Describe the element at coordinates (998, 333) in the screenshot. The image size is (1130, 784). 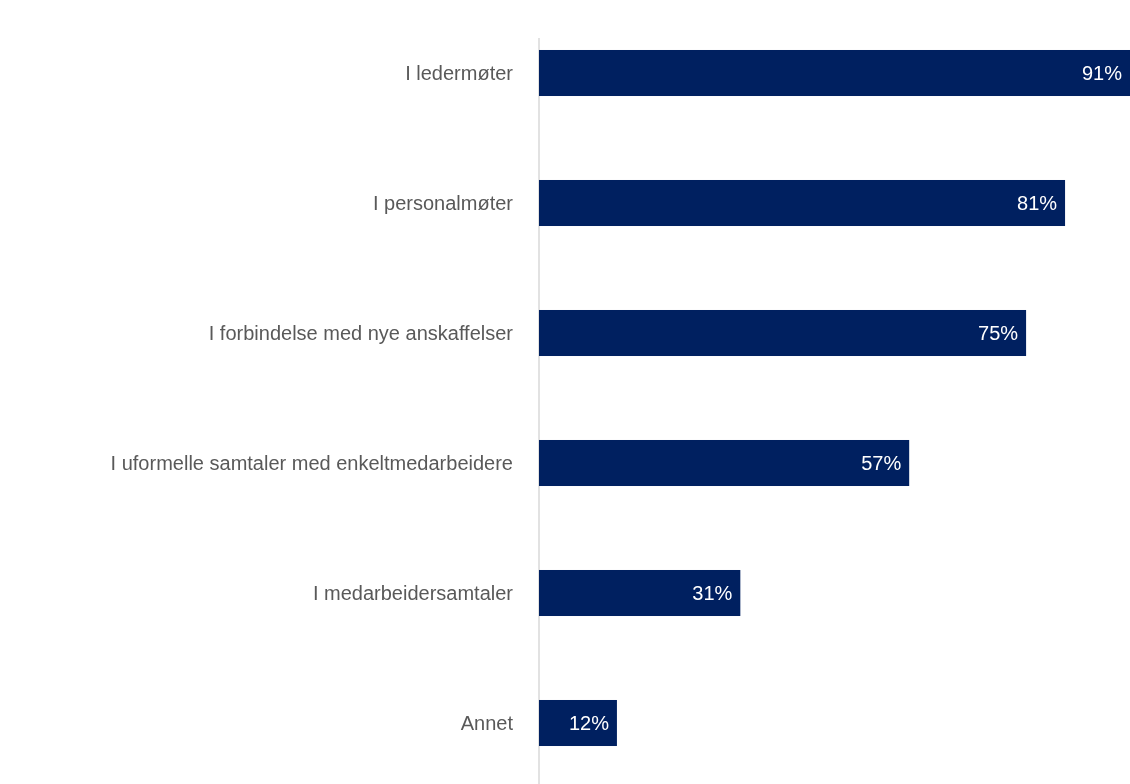
I see `data-label: 75%` at that location.